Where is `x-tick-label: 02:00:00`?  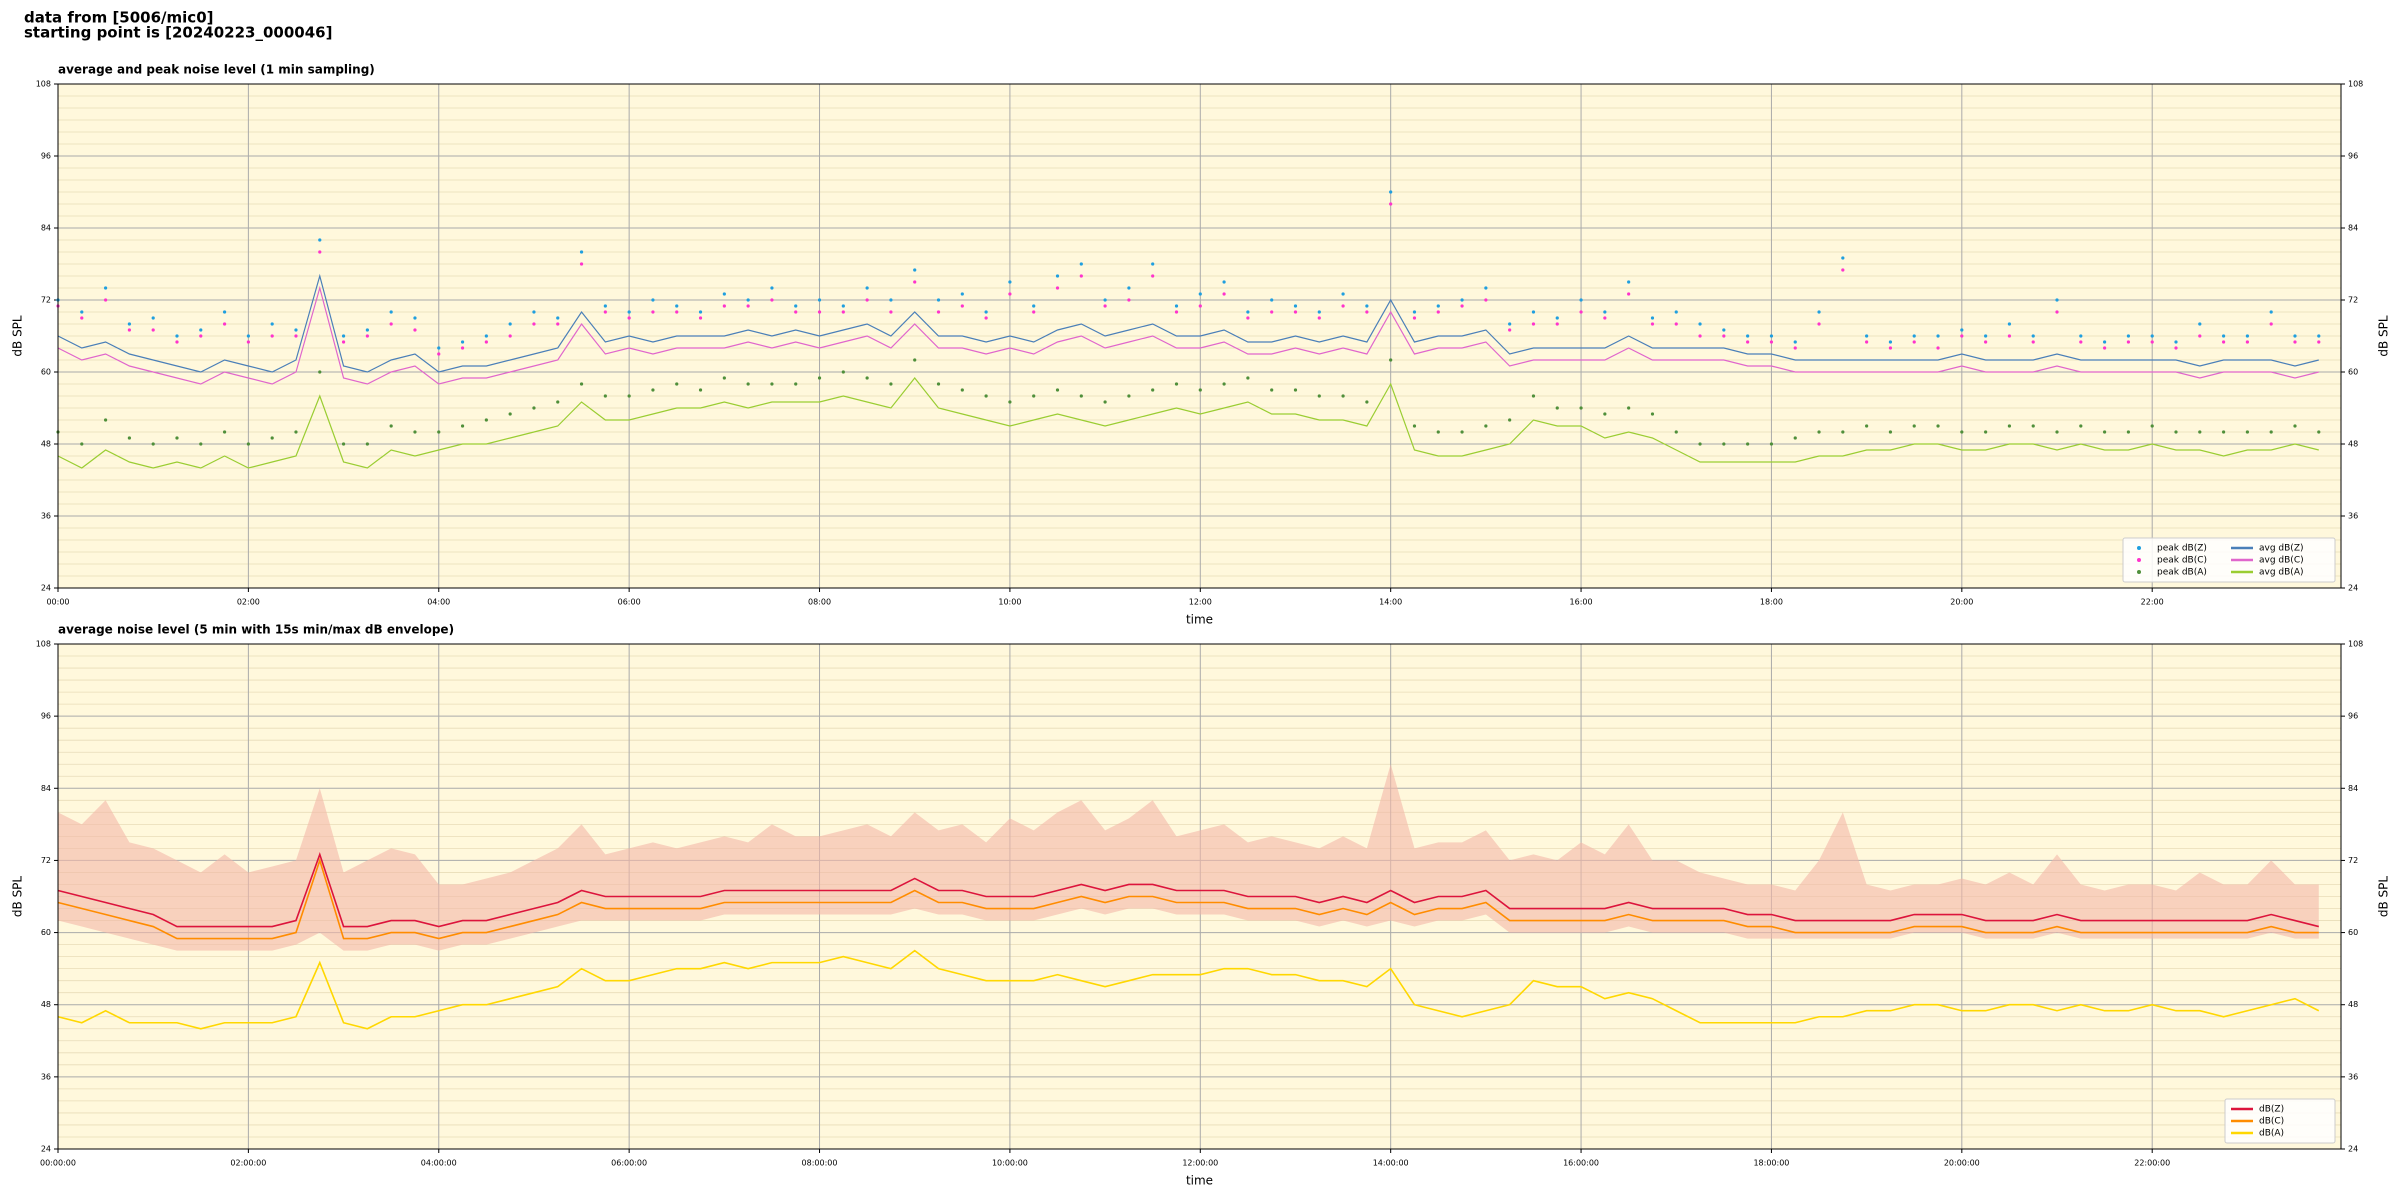 x-tick-label: 02:00:00 is located at coordinates (248, 1163).